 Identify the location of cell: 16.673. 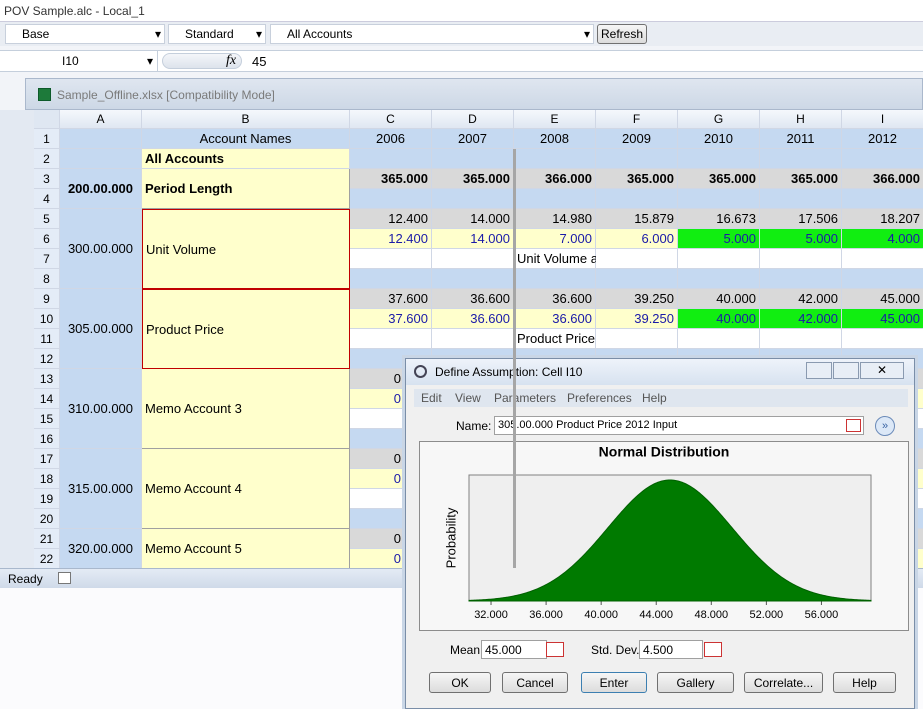
(719, 219).